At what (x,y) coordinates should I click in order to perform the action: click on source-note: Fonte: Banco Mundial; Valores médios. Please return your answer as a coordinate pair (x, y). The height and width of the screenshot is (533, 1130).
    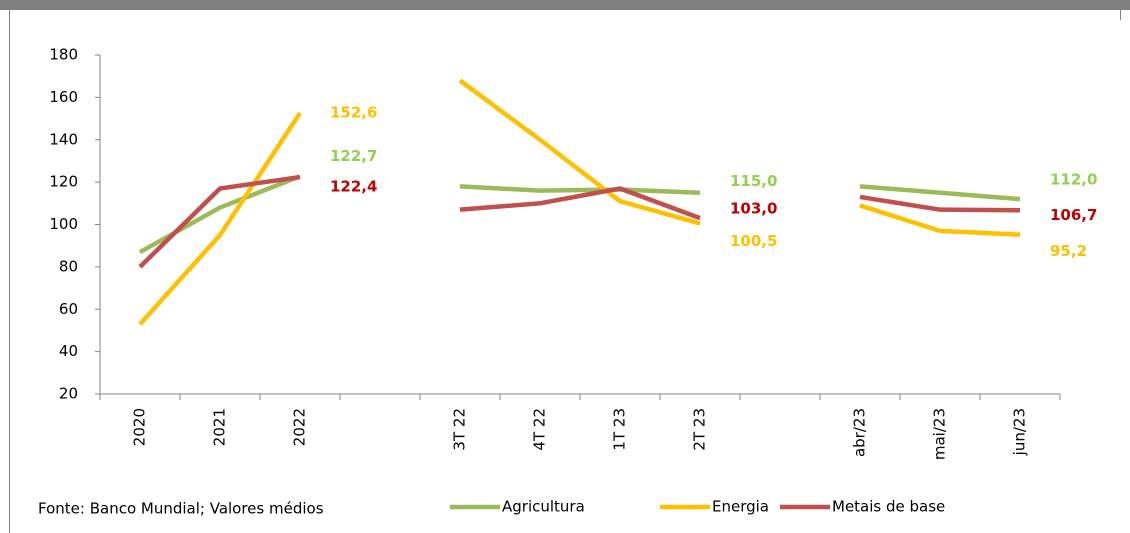
    Looking at the image, I should click on (181, 509).